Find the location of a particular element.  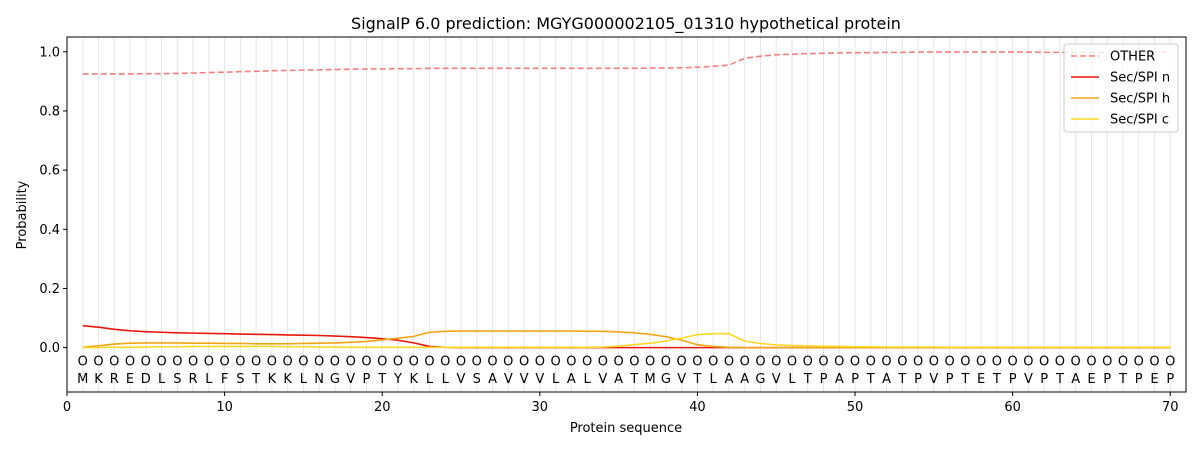

series-line-sec-spi-c is located at coordinates (626, 340).